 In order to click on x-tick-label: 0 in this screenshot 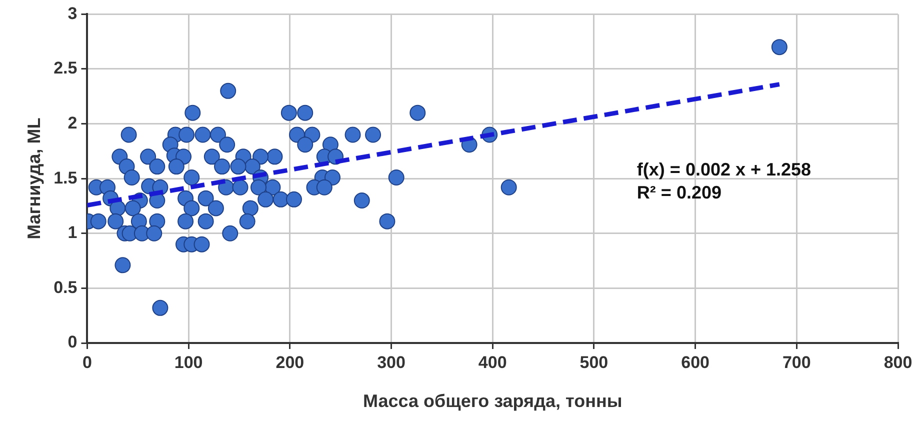, I will do `click(87, 362)`.